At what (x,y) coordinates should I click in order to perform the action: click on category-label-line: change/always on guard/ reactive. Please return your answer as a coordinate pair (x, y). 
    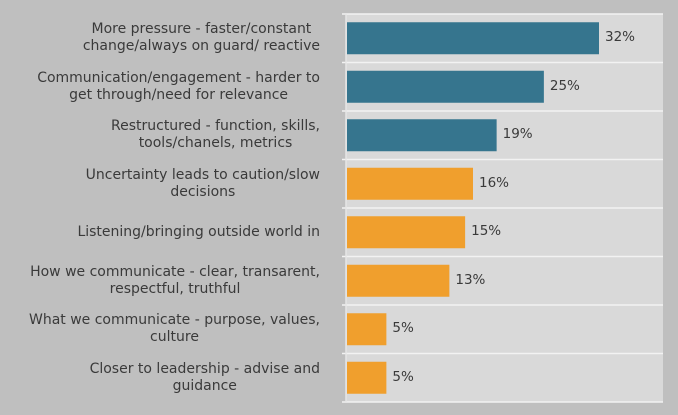
    Looking at the image, I should click on (201, 46).